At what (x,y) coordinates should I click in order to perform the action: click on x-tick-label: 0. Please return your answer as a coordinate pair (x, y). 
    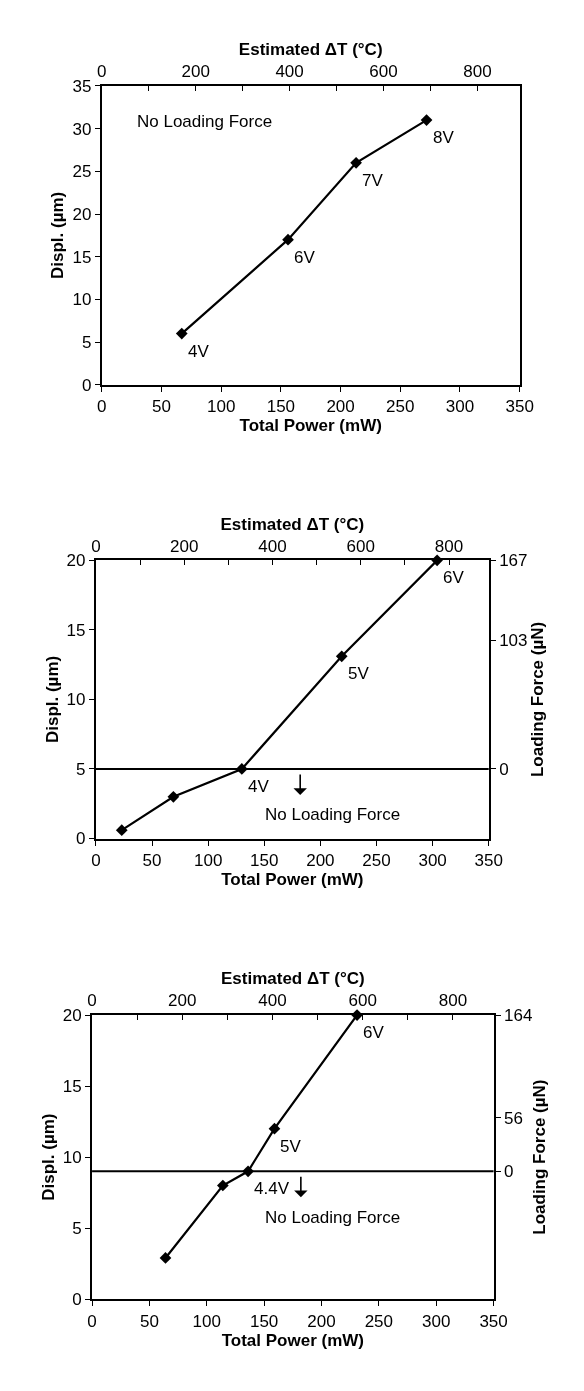
    Looking at the image, I should click on (102, 407).